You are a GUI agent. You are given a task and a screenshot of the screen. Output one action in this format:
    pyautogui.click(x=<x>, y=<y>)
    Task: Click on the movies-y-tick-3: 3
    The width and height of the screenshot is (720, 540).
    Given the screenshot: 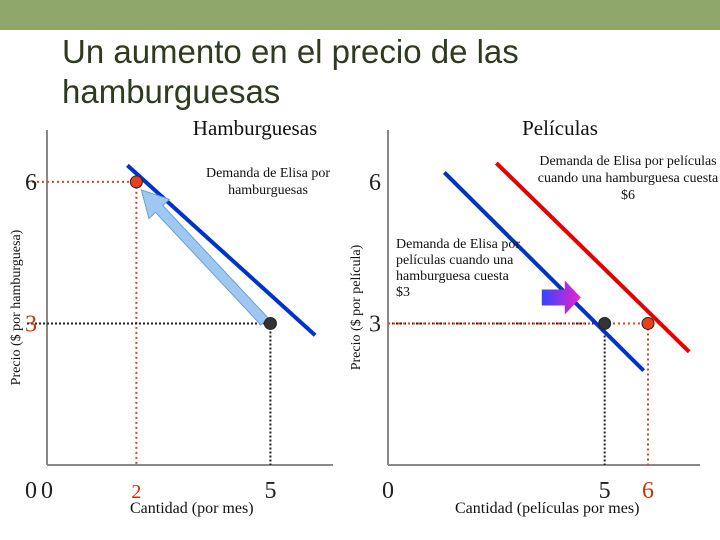 What is the action you would take?
    pyautogui.click(x=375, y=324)
    